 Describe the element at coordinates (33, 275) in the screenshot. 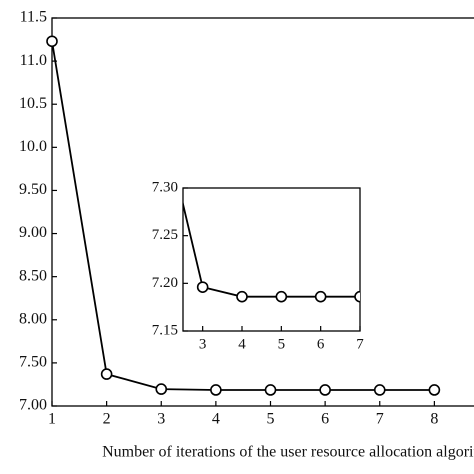

I see `y-tick-label: 8.50` at that location.